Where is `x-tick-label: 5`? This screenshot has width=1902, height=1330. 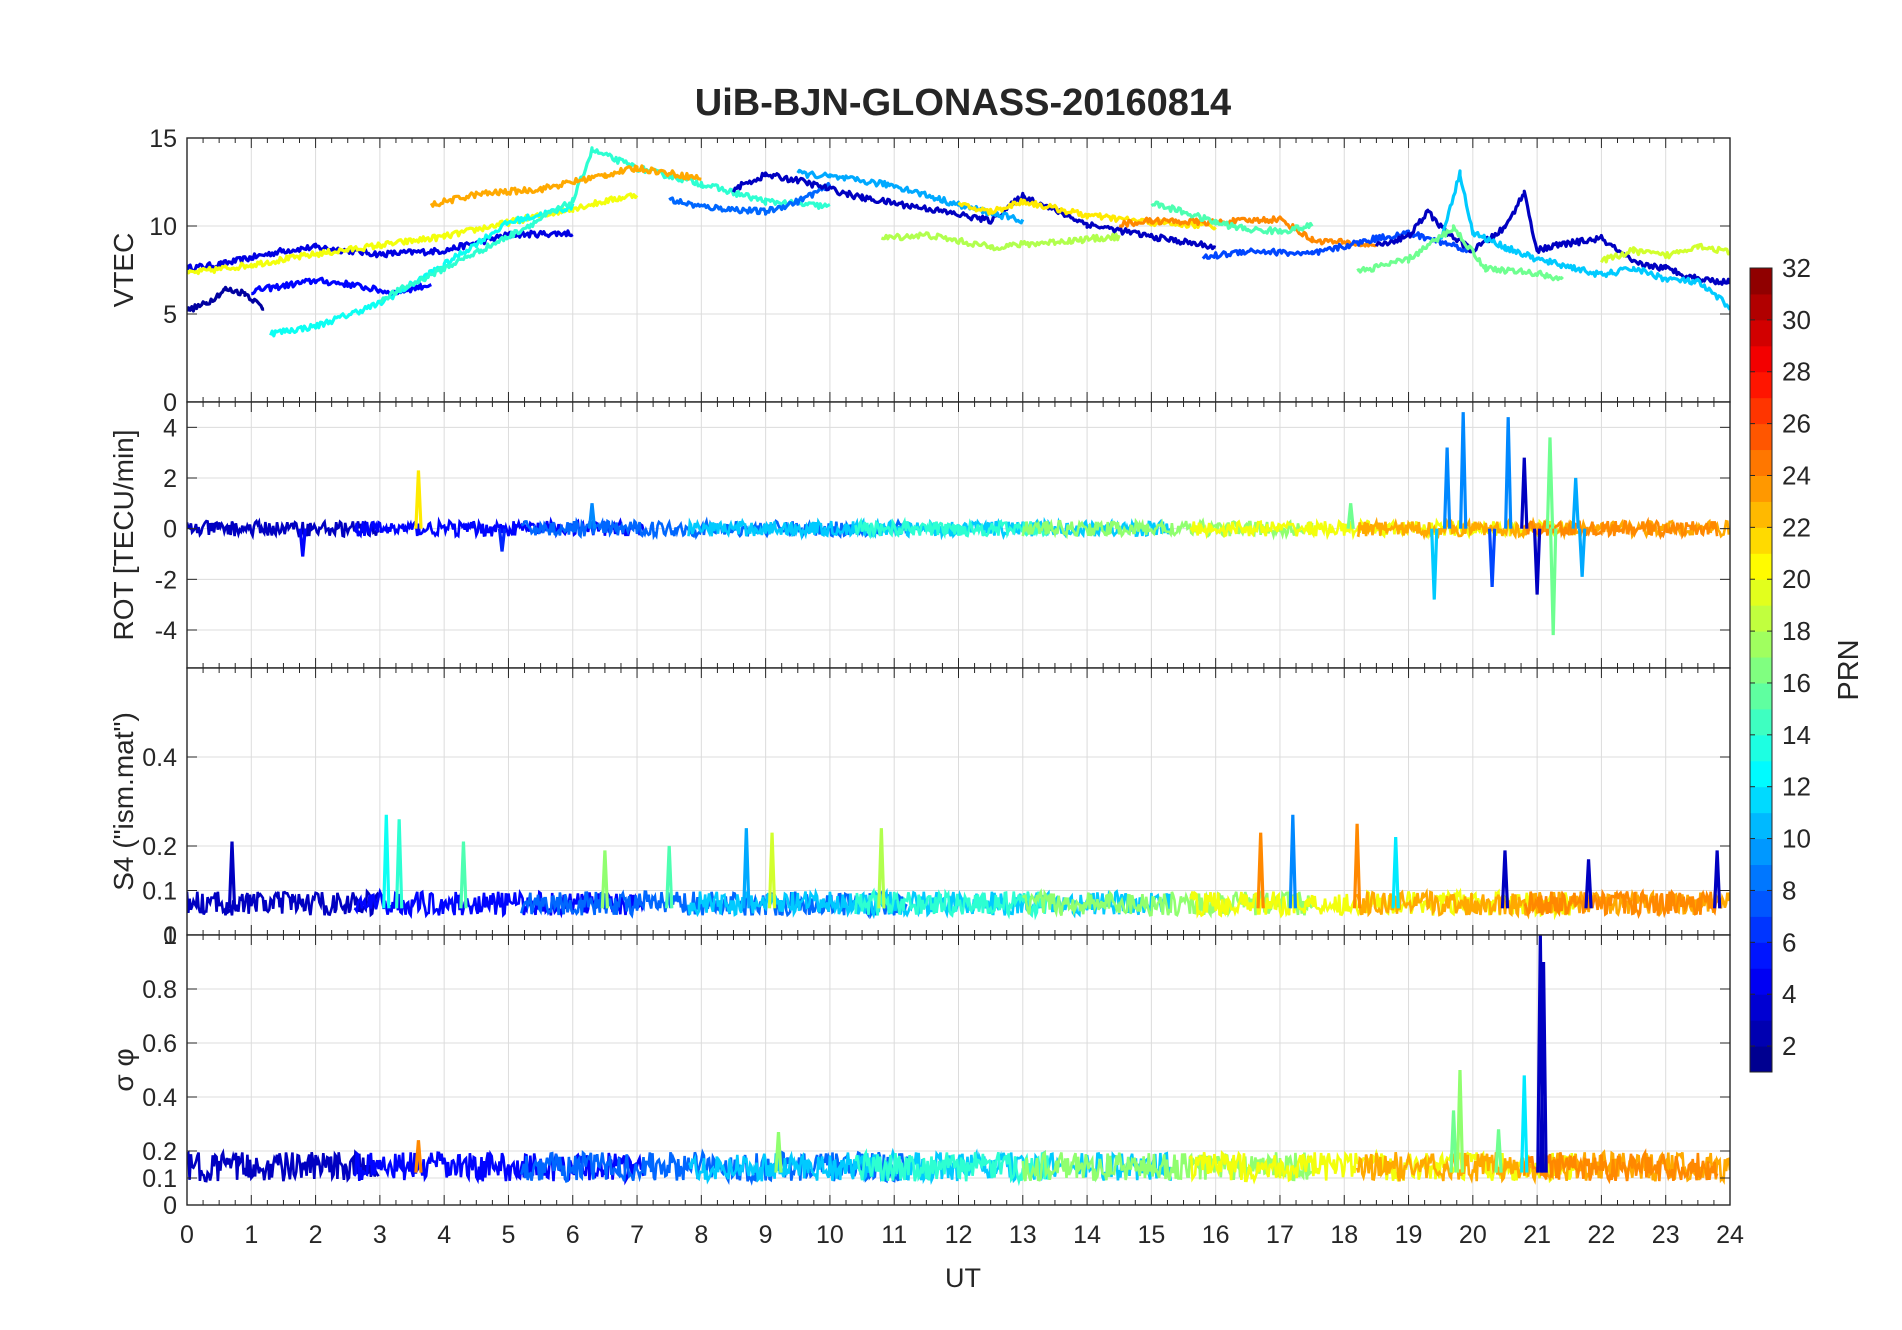 x-tick-label: 5 is located at coordinates (509, 1235).